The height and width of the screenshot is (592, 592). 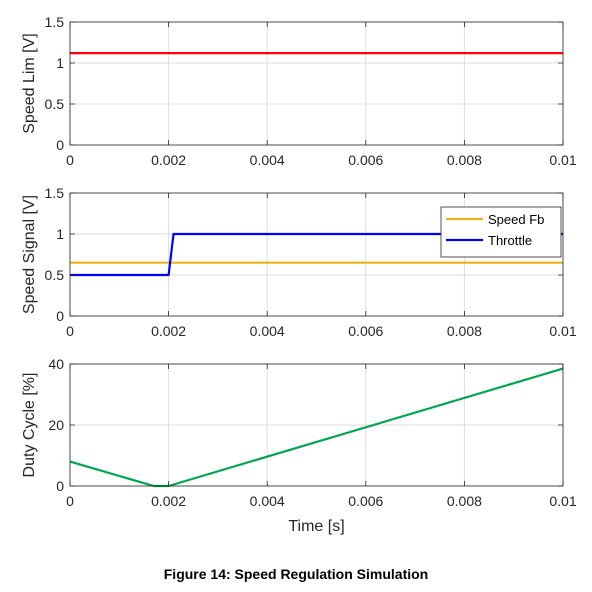 I want to click on legend: Speed Fb Throttle, so click(x=501, y=232).